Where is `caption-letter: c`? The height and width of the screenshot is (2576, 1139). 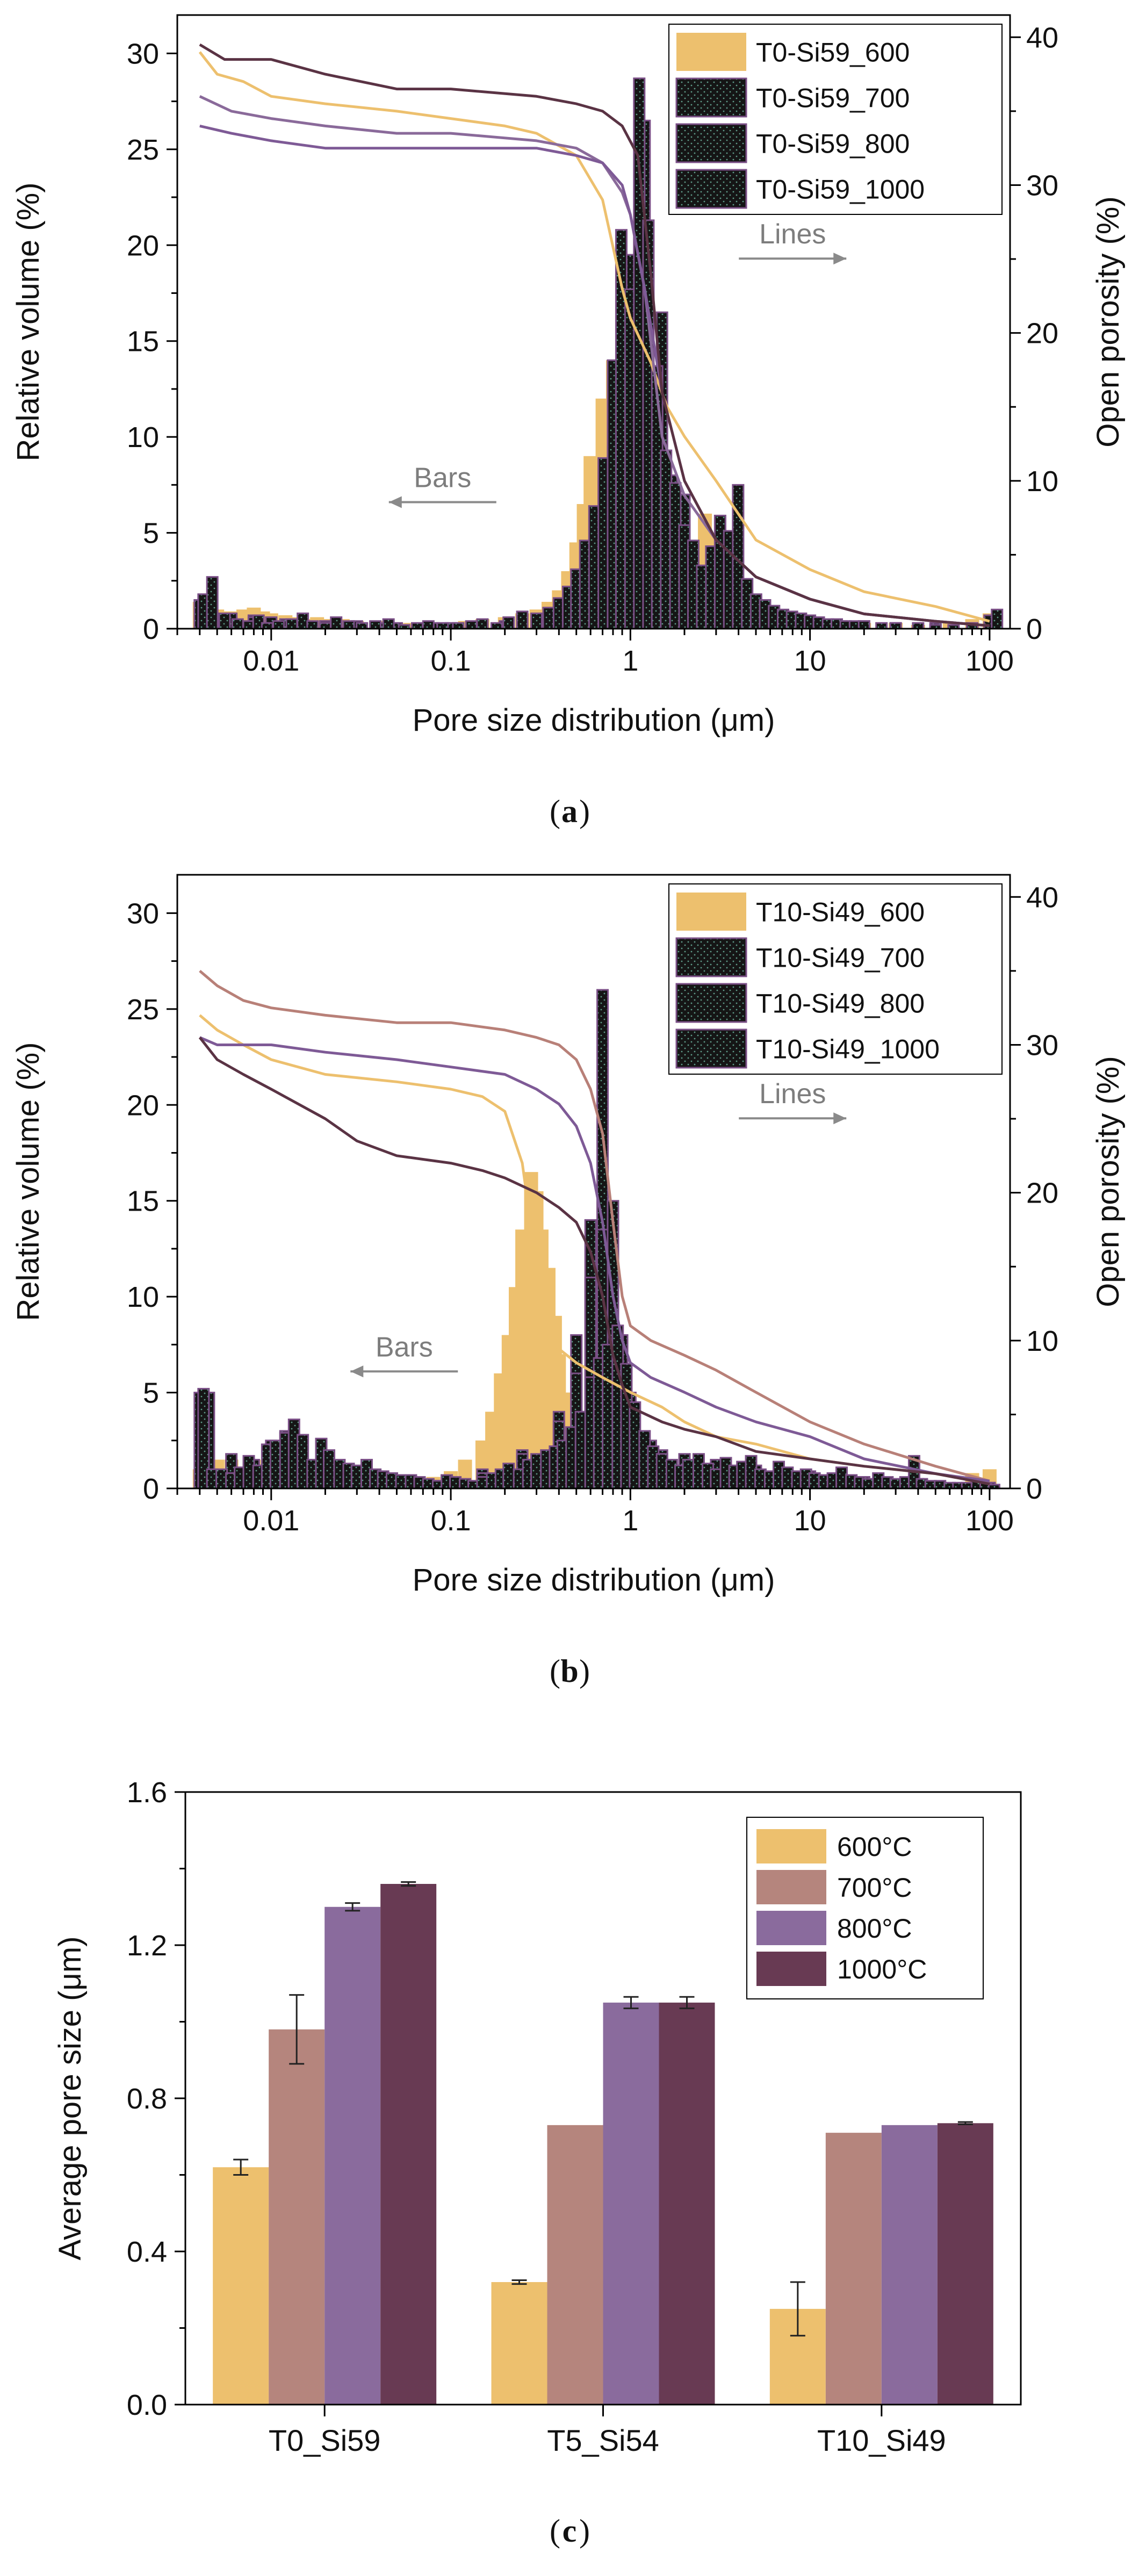 caption-letter: c is located at coordinates (570, 2531).